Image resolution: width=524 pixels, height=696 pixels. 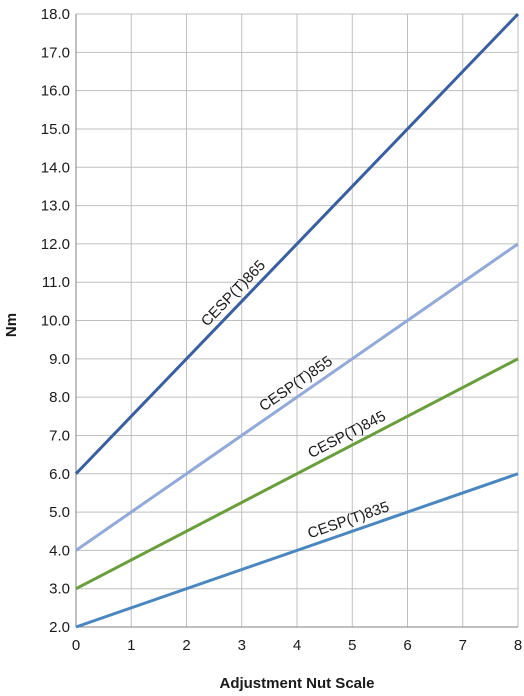 What do you see at coordinates (233, 293) in the screenshot?
I see `series-label: CESP(T)865` at bounding box center [233, 293].